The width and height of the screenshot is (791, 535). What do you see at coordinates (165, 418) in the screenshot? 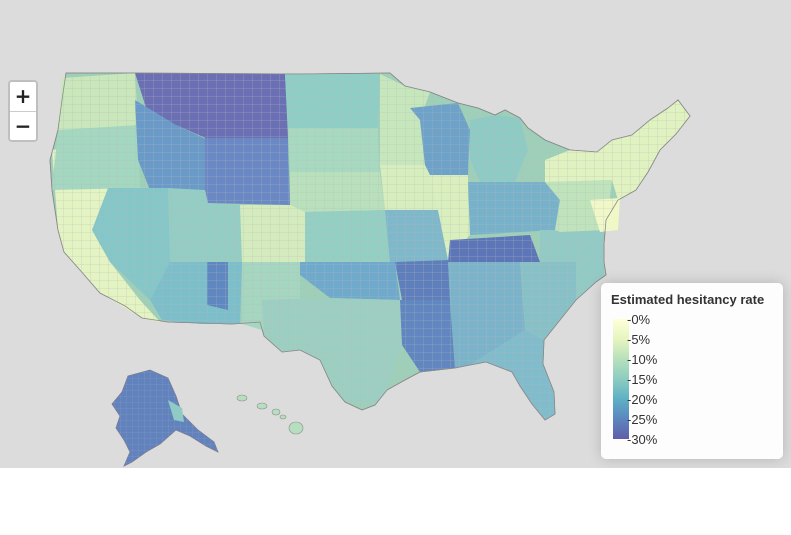
I see `alaska-borders` at bounding box center [165, 418].